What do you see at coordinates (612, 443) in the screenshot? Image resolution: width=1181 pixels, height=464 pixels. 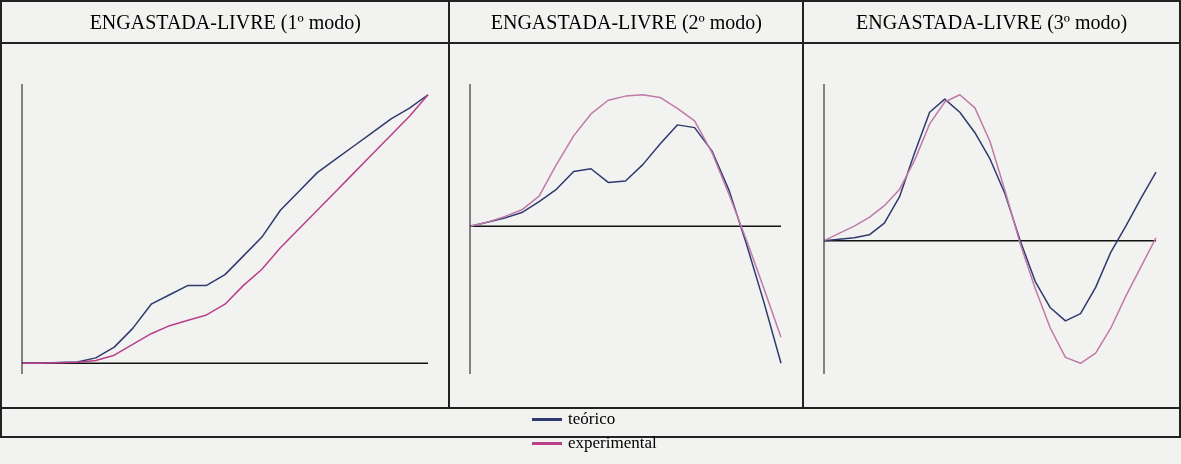 I see `legend-label: experimental` at bounding box center [612, 443].